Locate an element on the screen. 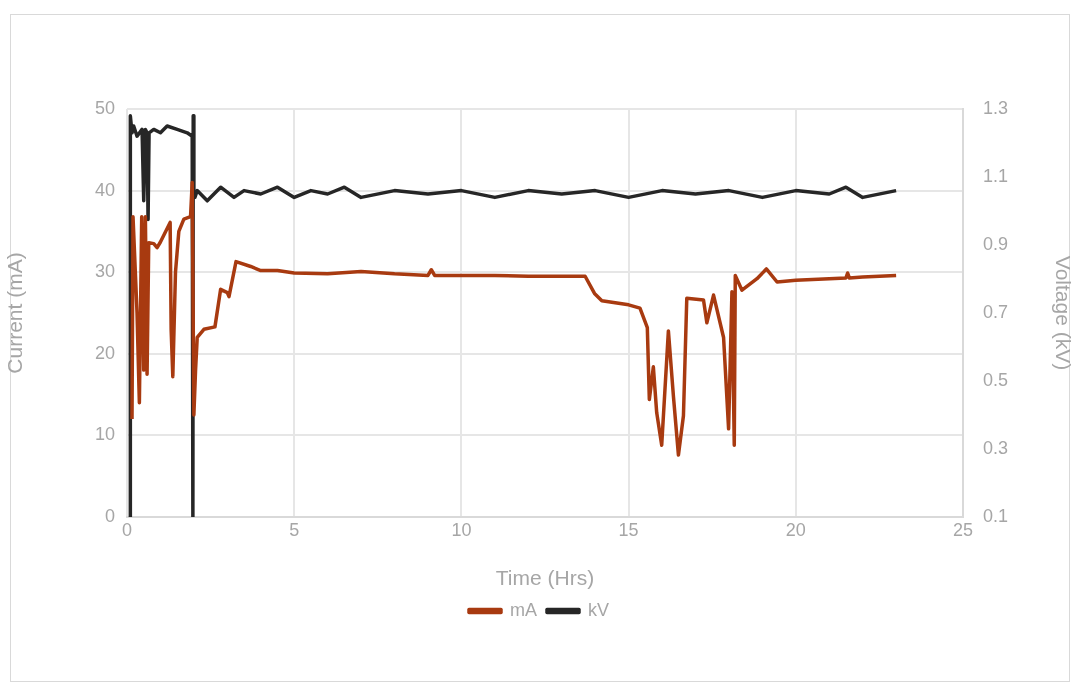 The height and width of the screenshot is (685, 1078). x-axis-title: Time (Hrs) is located at coordinates (545, 578).